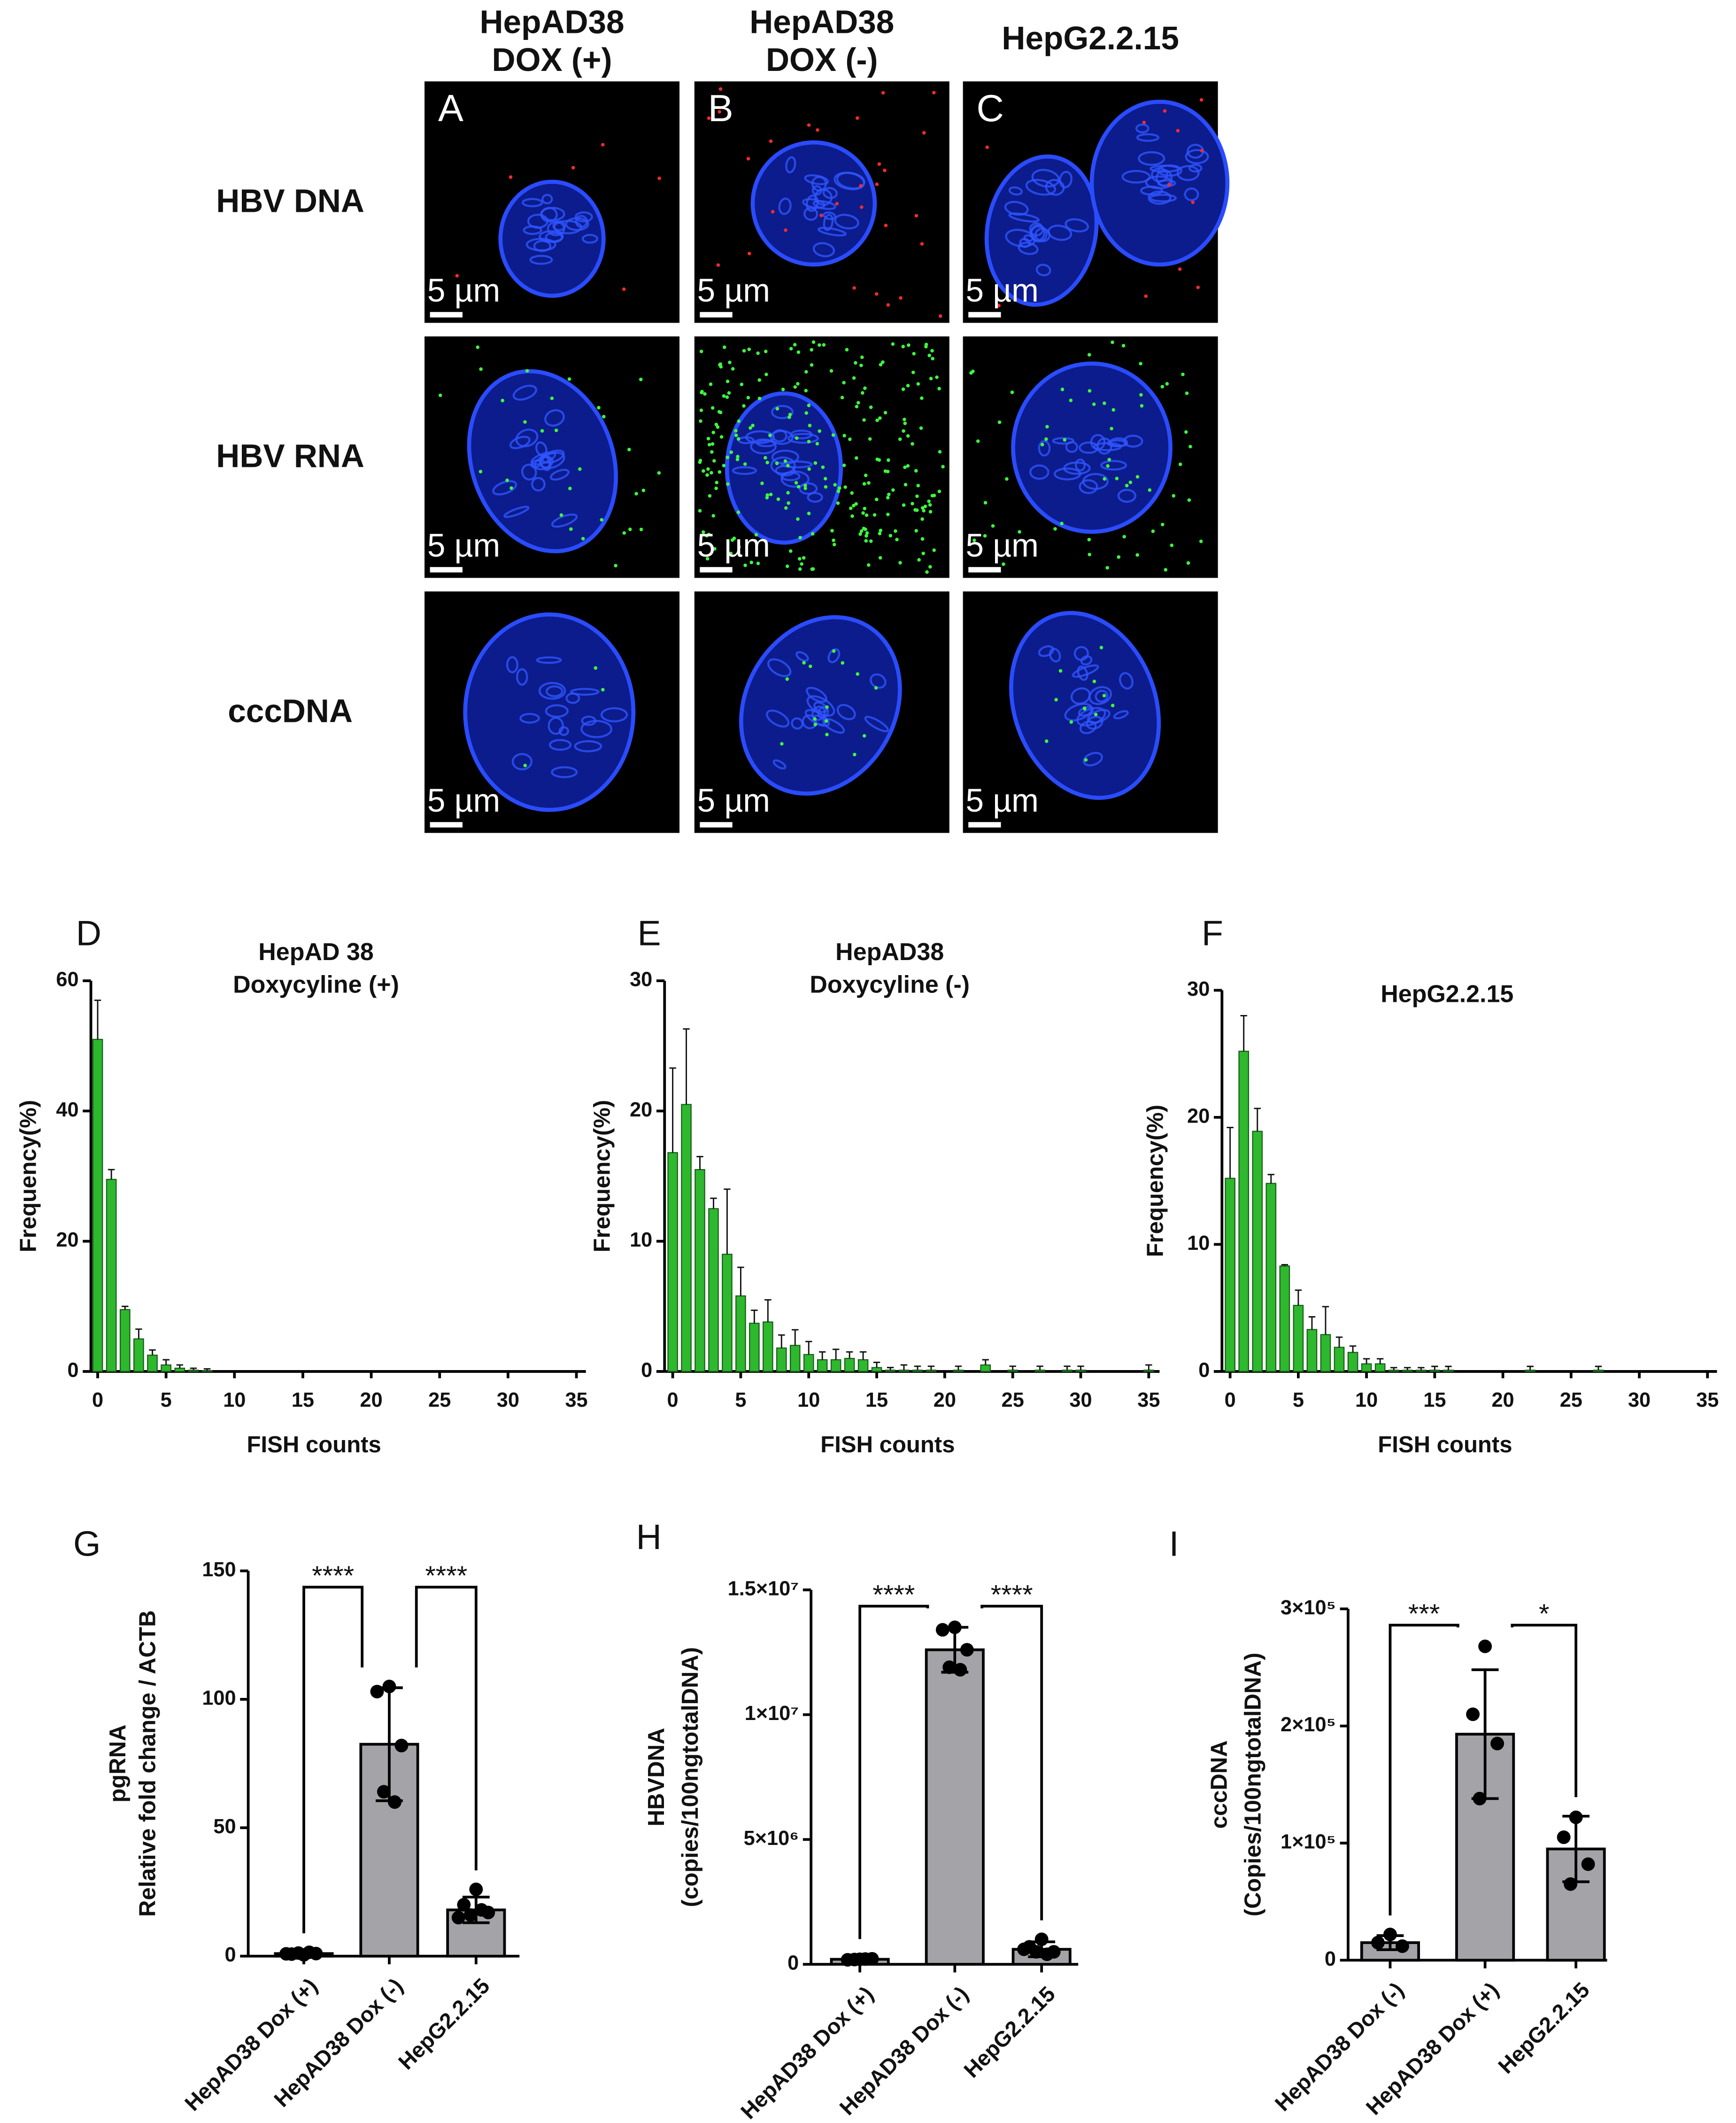 The height and width of the screenshot is (2123, 1736). I want to click on y-tick-label: 10, so click(641, 1240).